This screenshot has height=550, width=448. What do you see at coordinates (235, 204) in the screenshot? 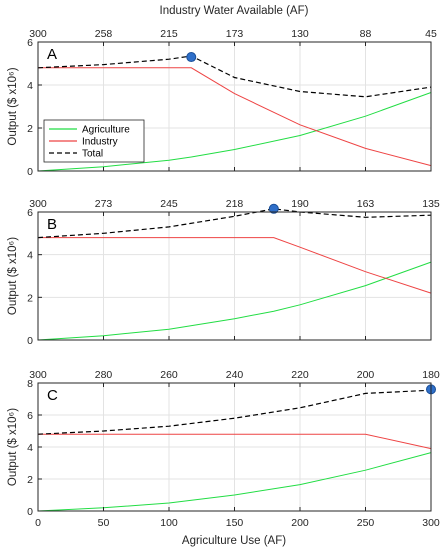
I see `top-tick-label: 218` at bounding box center [235, 204].